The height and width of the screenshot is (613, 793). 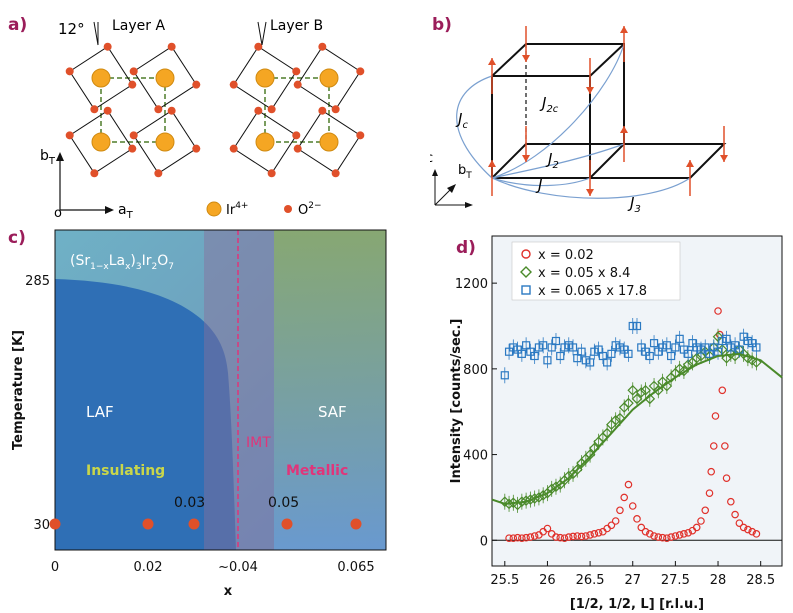 I want to click on insulating-label: Insulating, so click(x=125, y=471).